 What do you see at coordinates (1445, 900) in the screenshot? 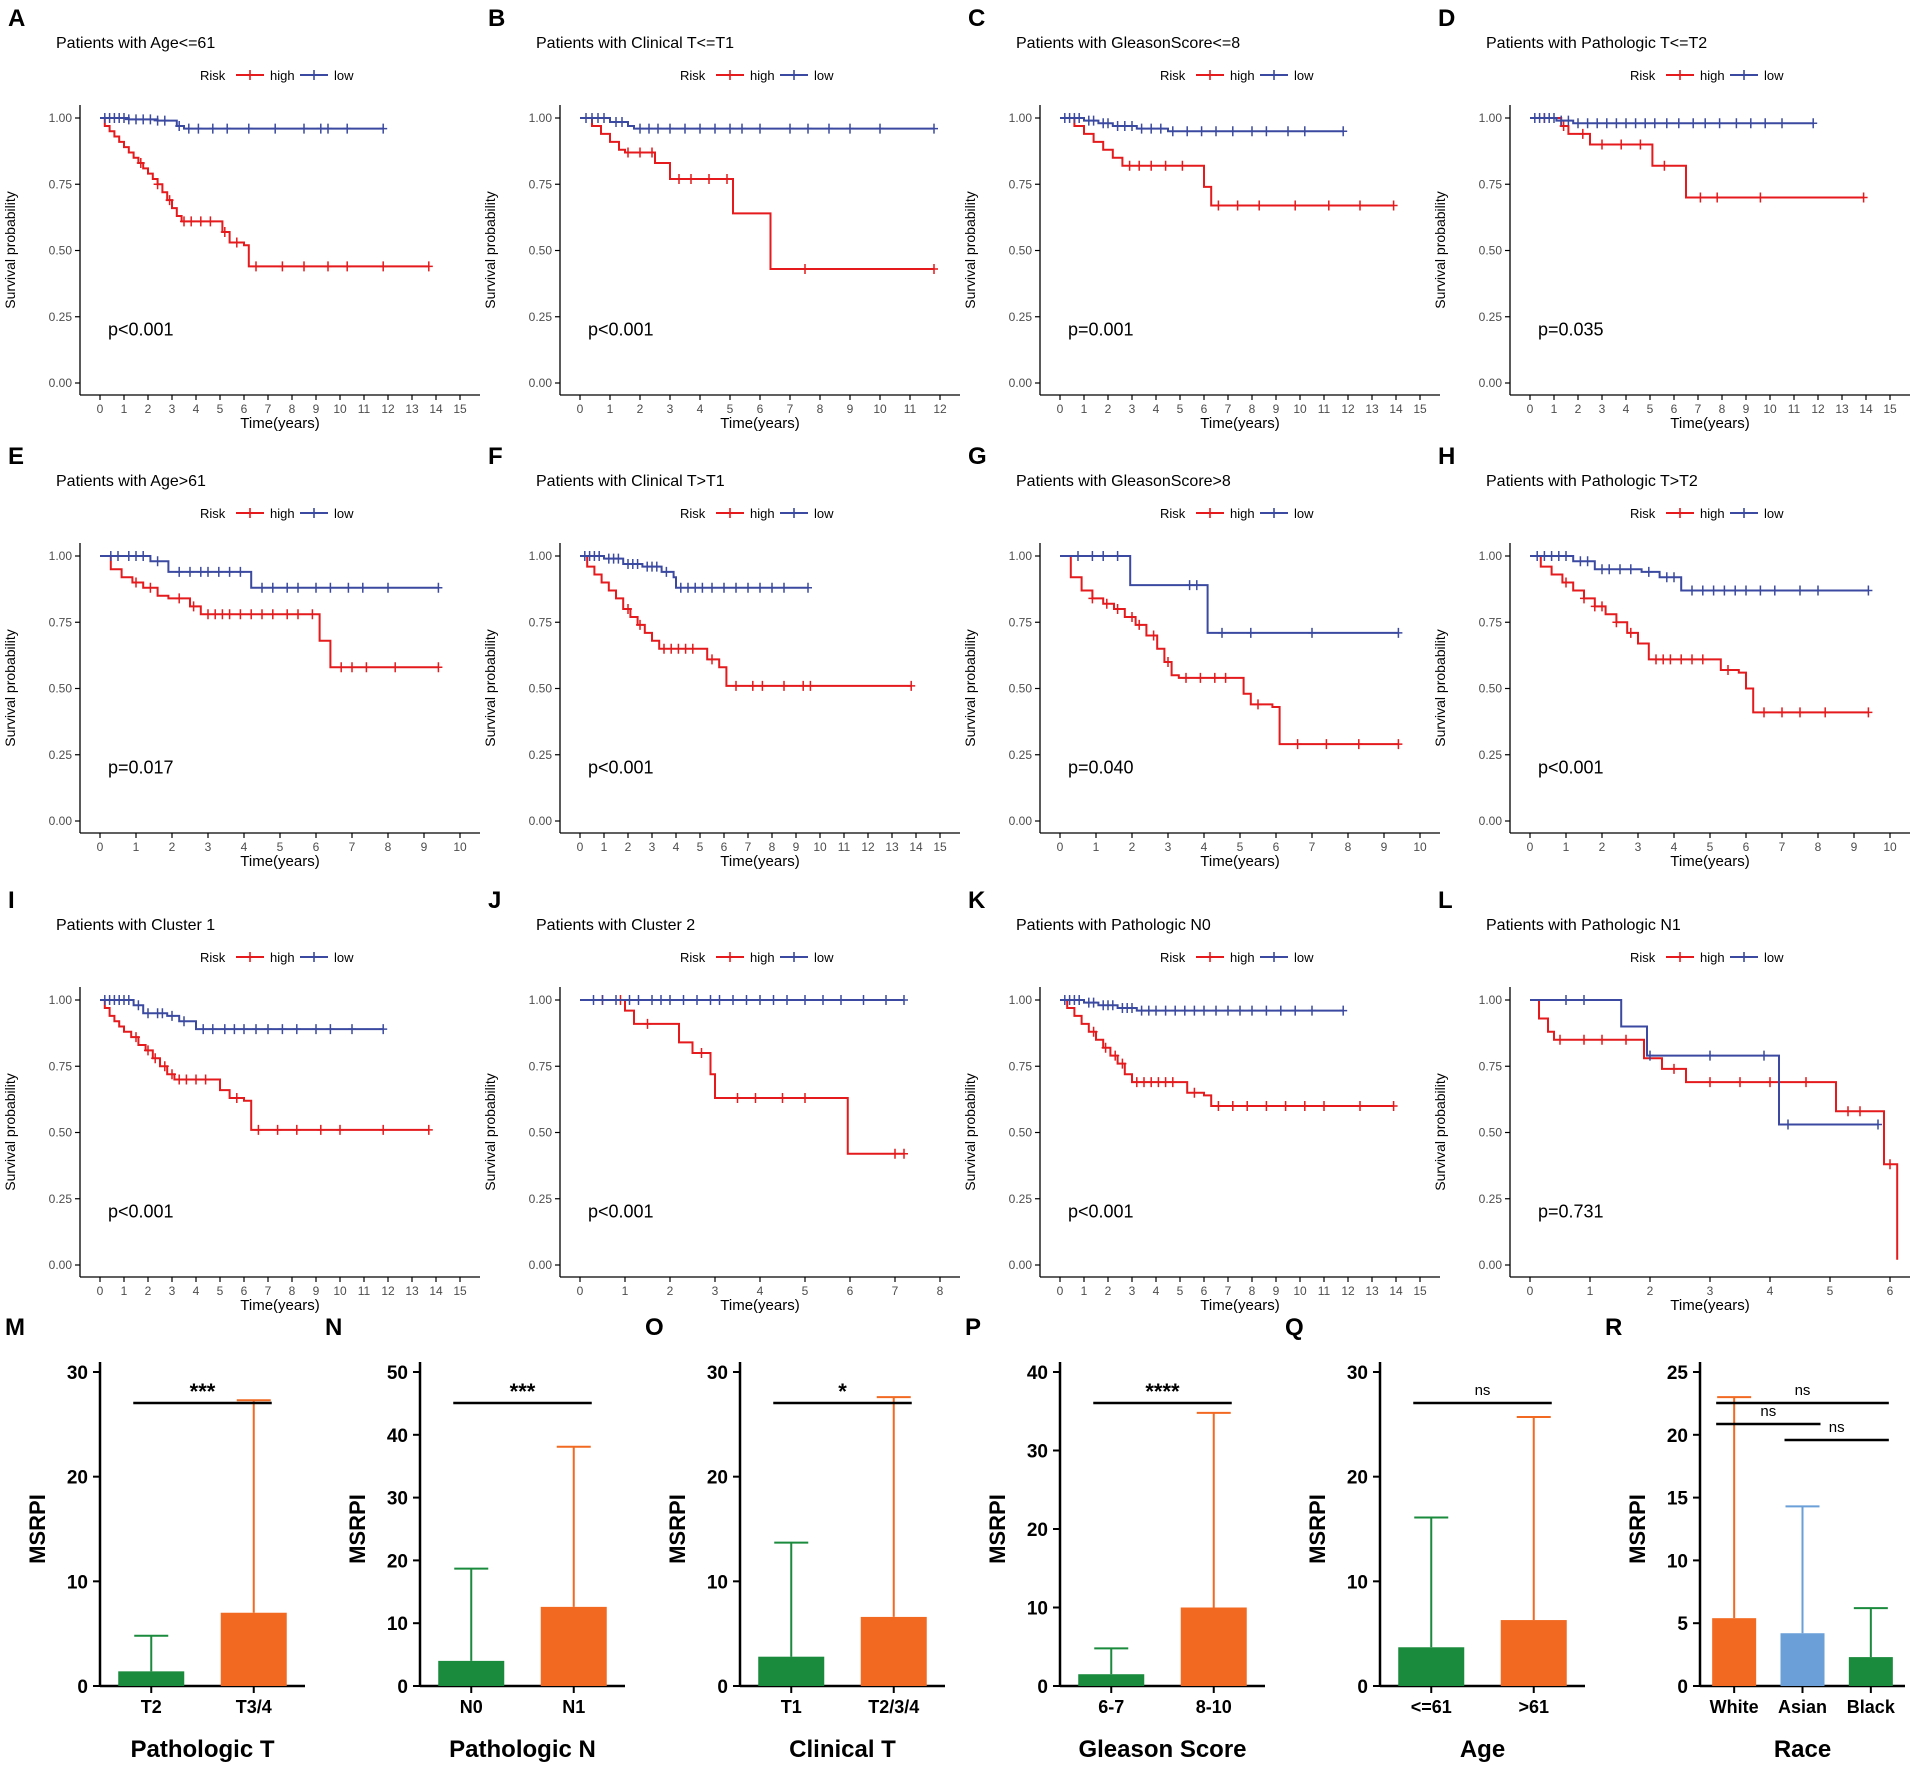
I see `panel-letter: L` at bounding box center [1445, 900].